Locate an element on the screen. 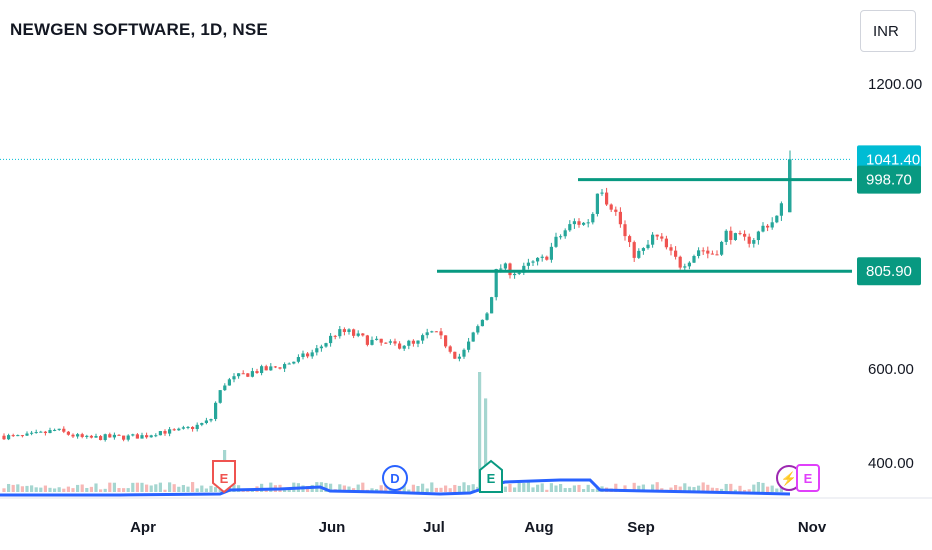 The width and height of the screenshot is (932, 550). earnings-marker-recent: E is located at coordinates (491, 476).